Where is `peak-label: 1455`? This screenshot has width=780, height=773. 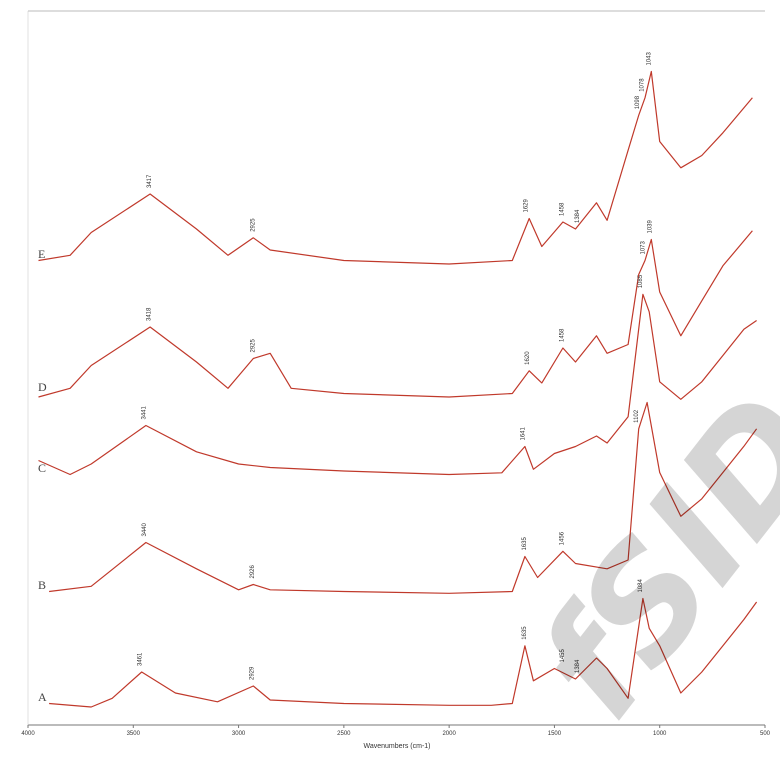
peak-label: 1455 is located at coordinates (563, 655).